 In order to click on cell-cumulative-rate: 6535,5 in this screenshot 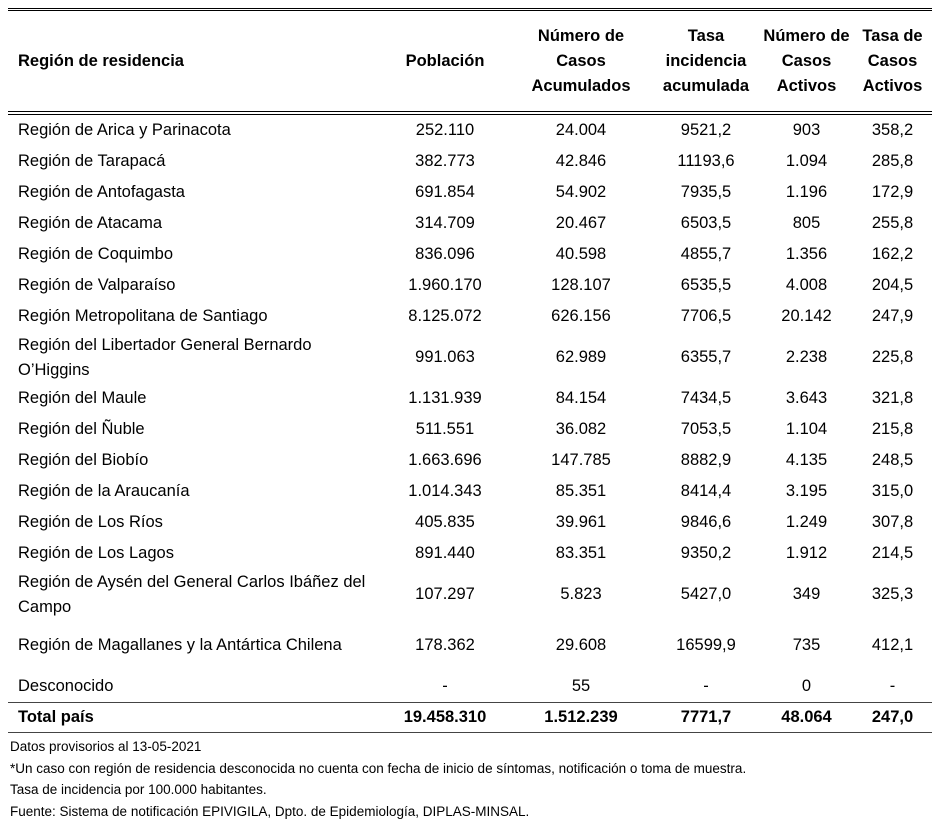, I will do `click(706, 285)`.